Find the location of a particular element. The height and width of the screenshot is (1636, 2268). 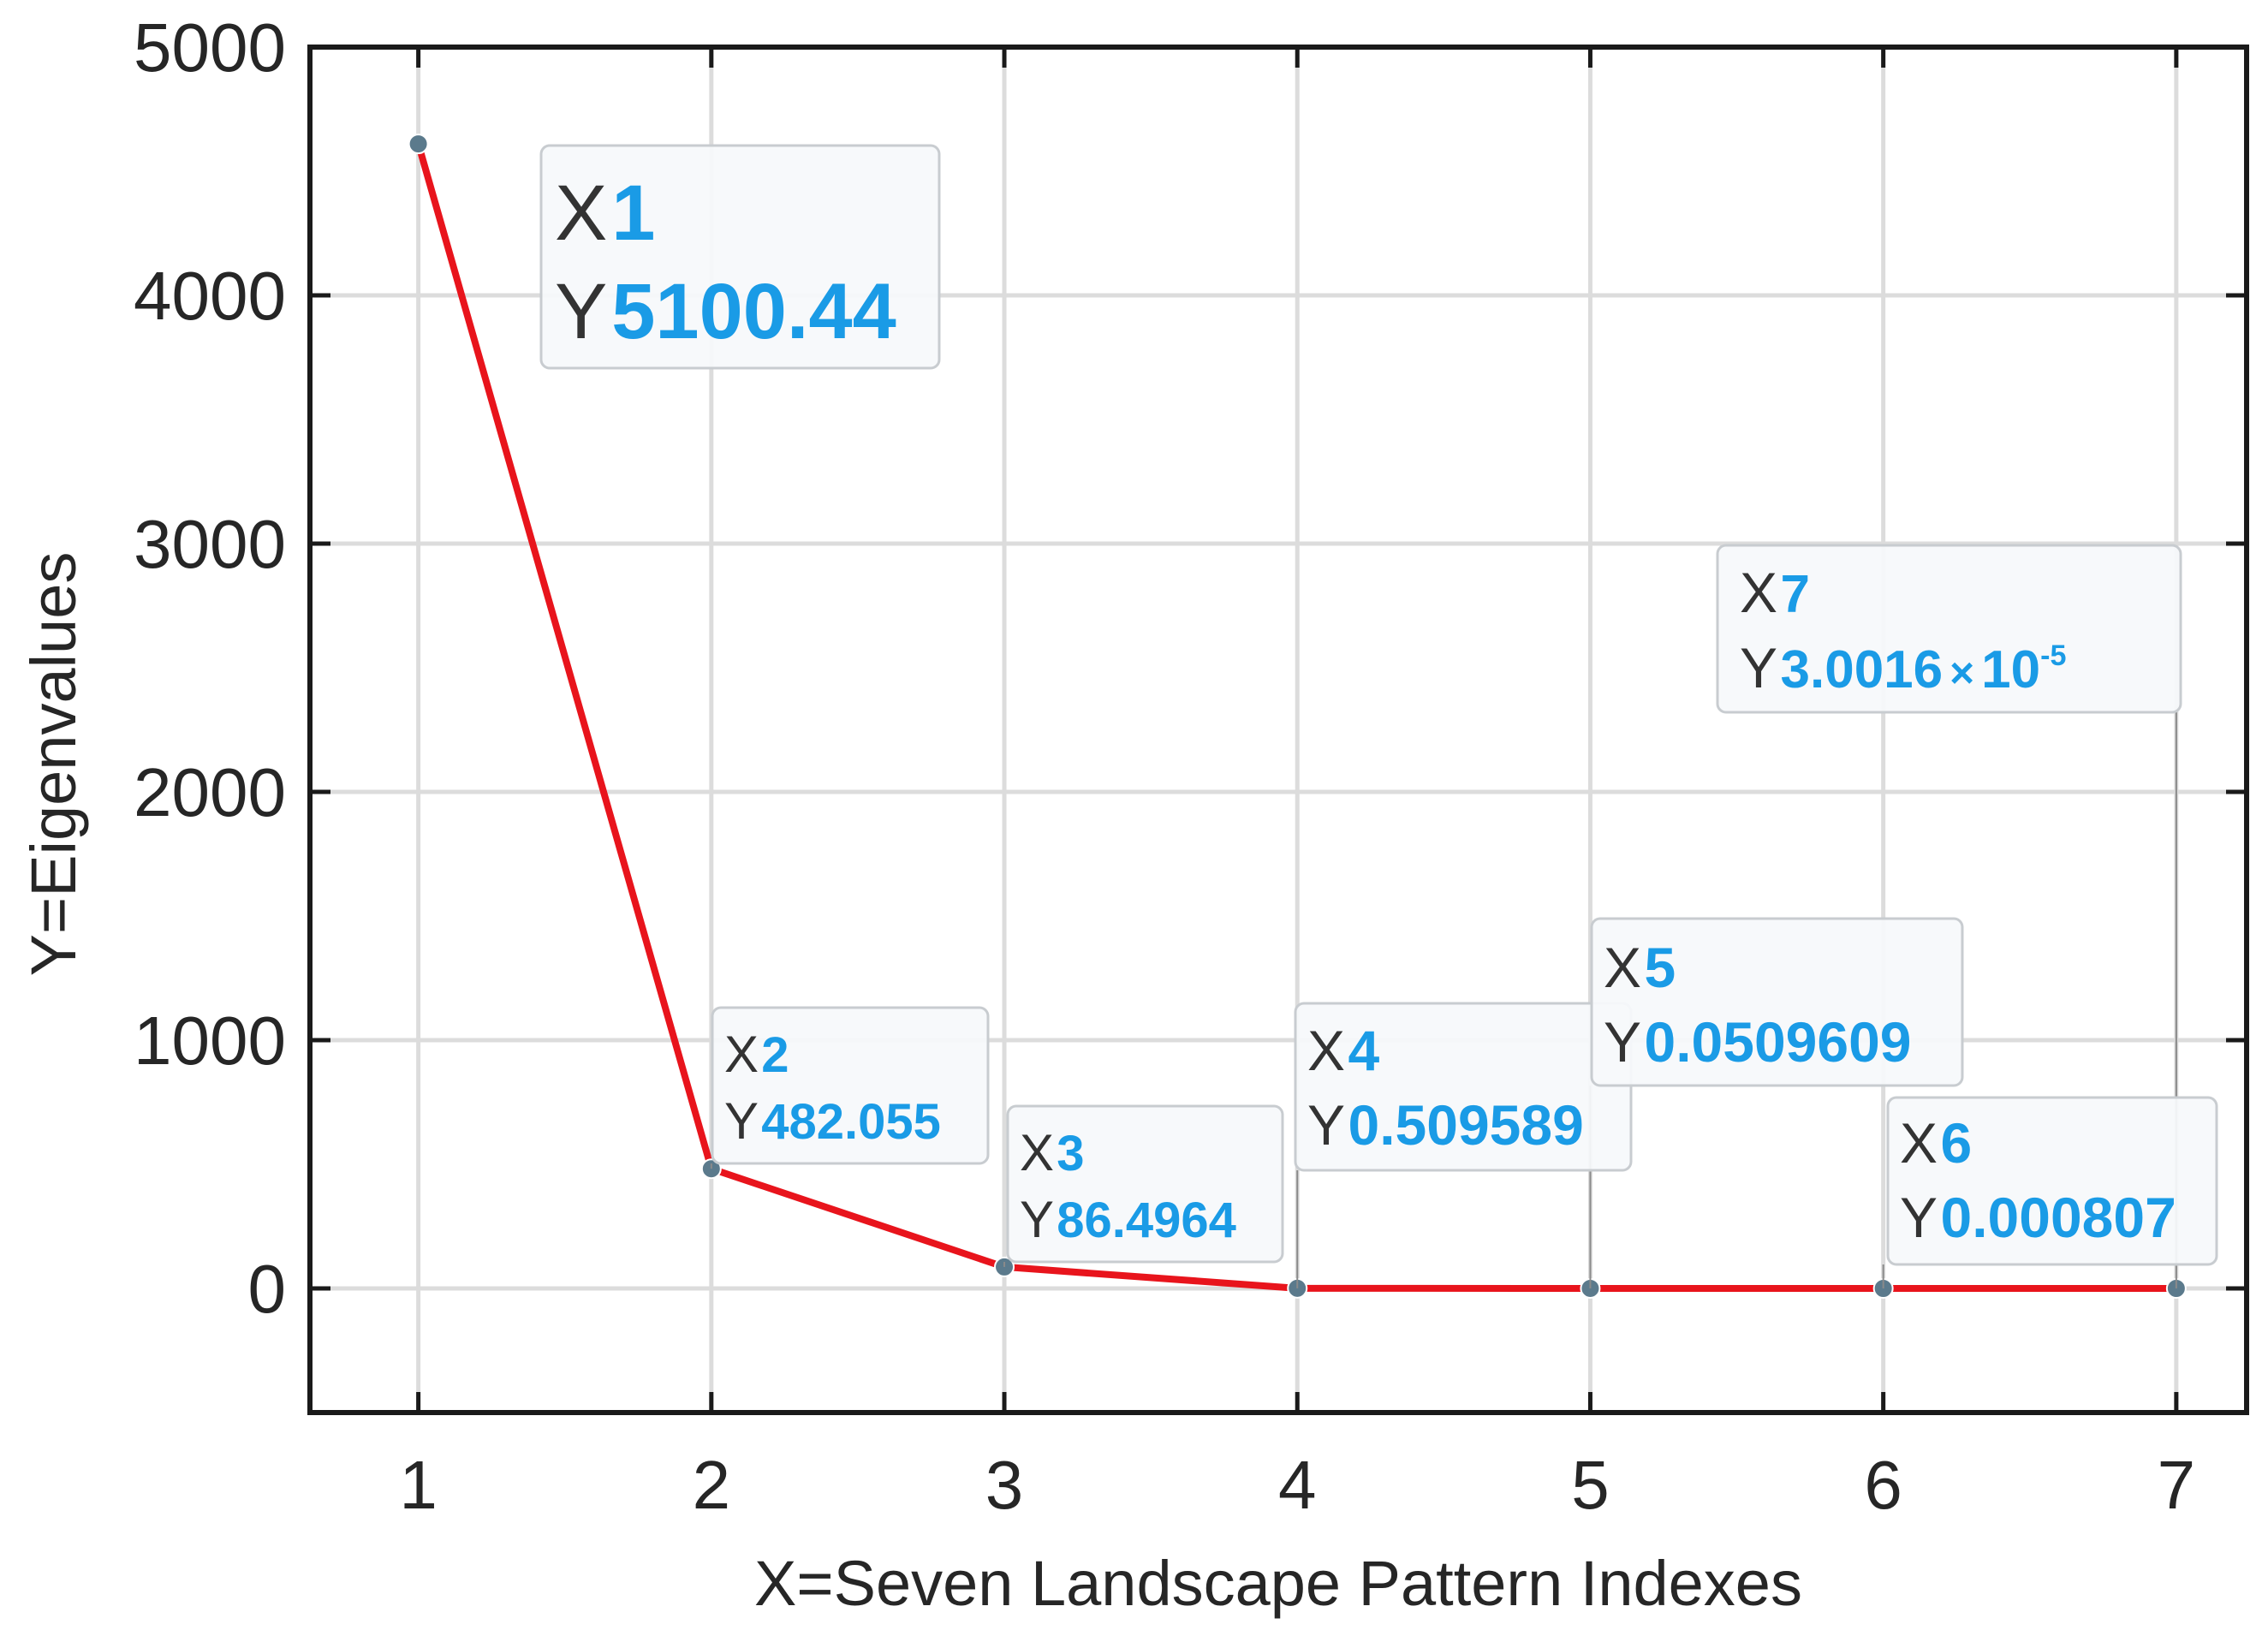

x-tick-label: 1 is located at coordinates (418, 1485).